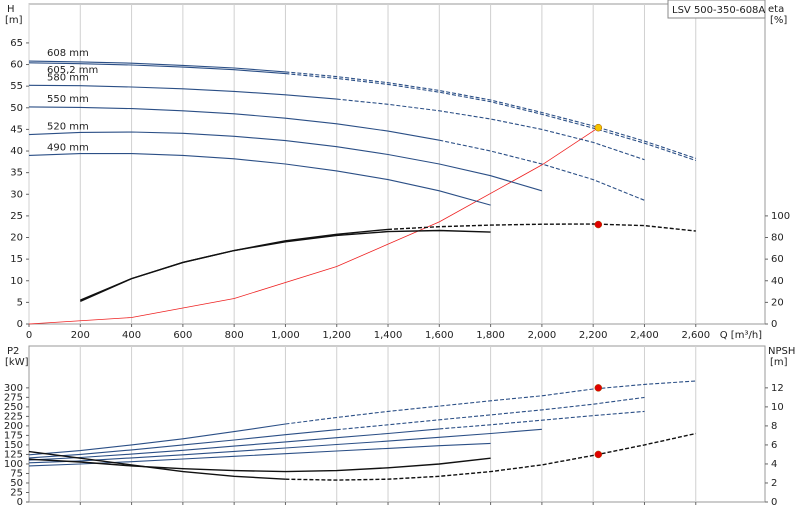 This screenshot has width=800, height=520. What do you see at coordinates (16, 151) in the screenshot?
I see `y-tick-label: 40` at bounding box center [16, 151].